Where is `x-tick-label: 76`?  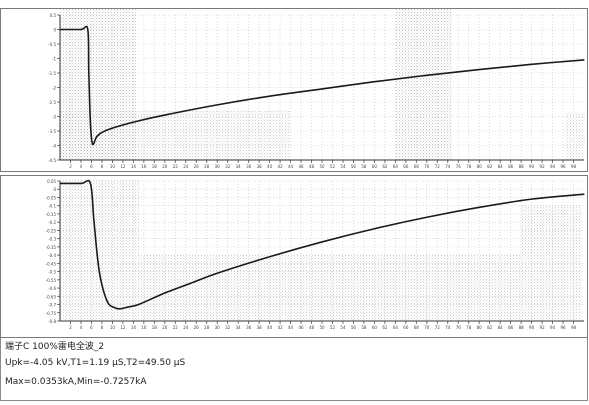 x-tick-label: 76 is located at coordinates (459, 166).